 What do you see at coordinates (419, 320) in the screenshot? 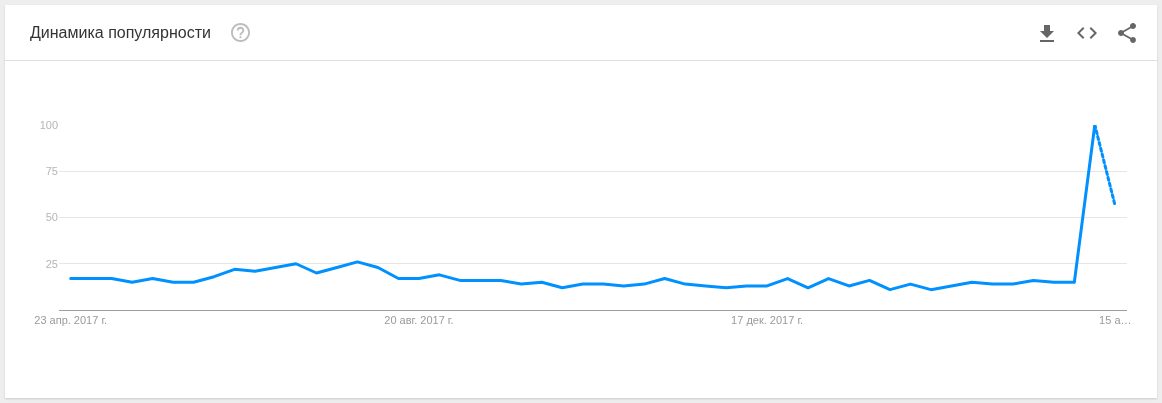
I see `x-tick-label: 20 авг. 2017 г.` at bounding box center [419, 320].